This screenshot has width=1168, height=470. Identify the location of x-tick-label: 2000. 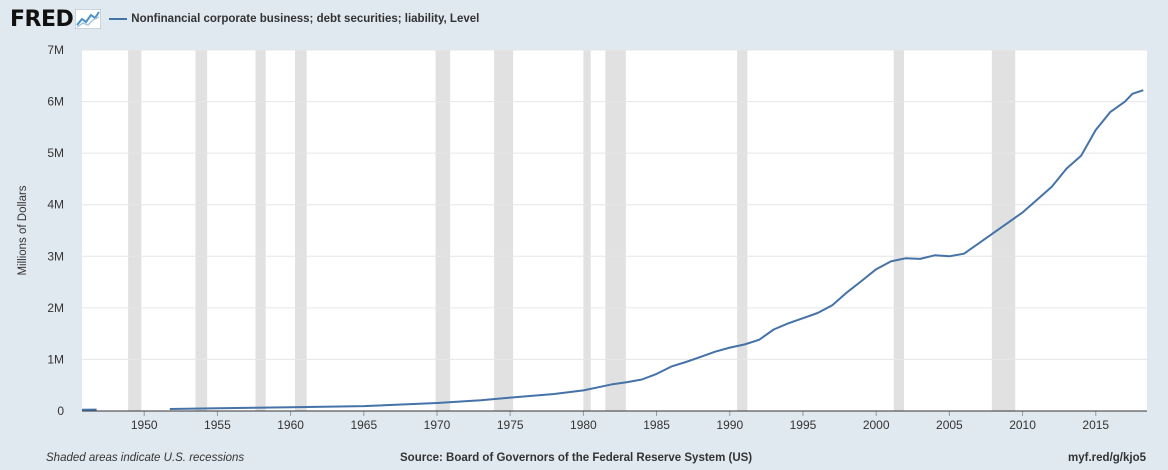
(876, 425).